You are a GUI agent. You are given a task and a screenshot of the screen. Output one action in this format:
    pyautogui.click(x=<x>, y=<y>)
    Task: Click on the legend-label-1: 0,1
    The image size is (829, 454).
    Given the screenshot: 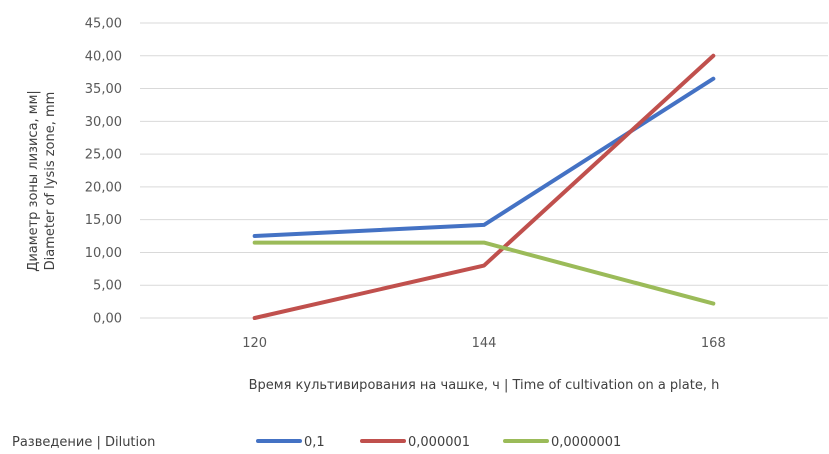 What is the action you would take?
    pyautogui.click(x=314, y=442)
    